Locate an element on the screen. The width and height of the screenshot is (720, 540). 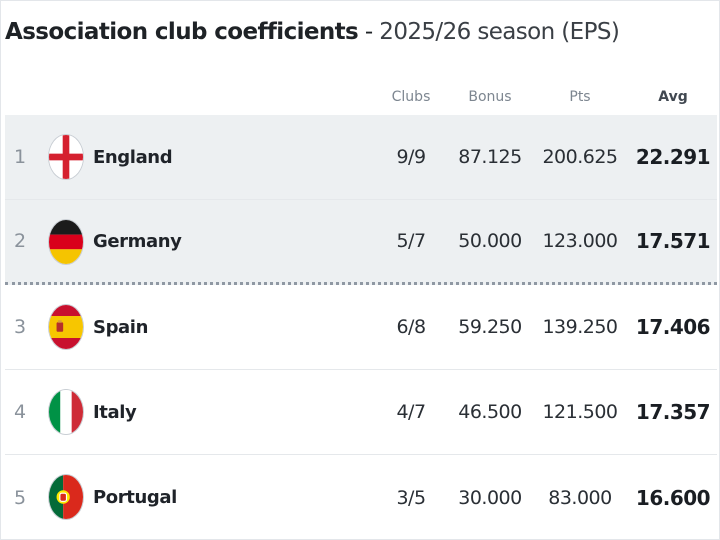
pts-value: 83.000 is located at coordinates (580, 497).